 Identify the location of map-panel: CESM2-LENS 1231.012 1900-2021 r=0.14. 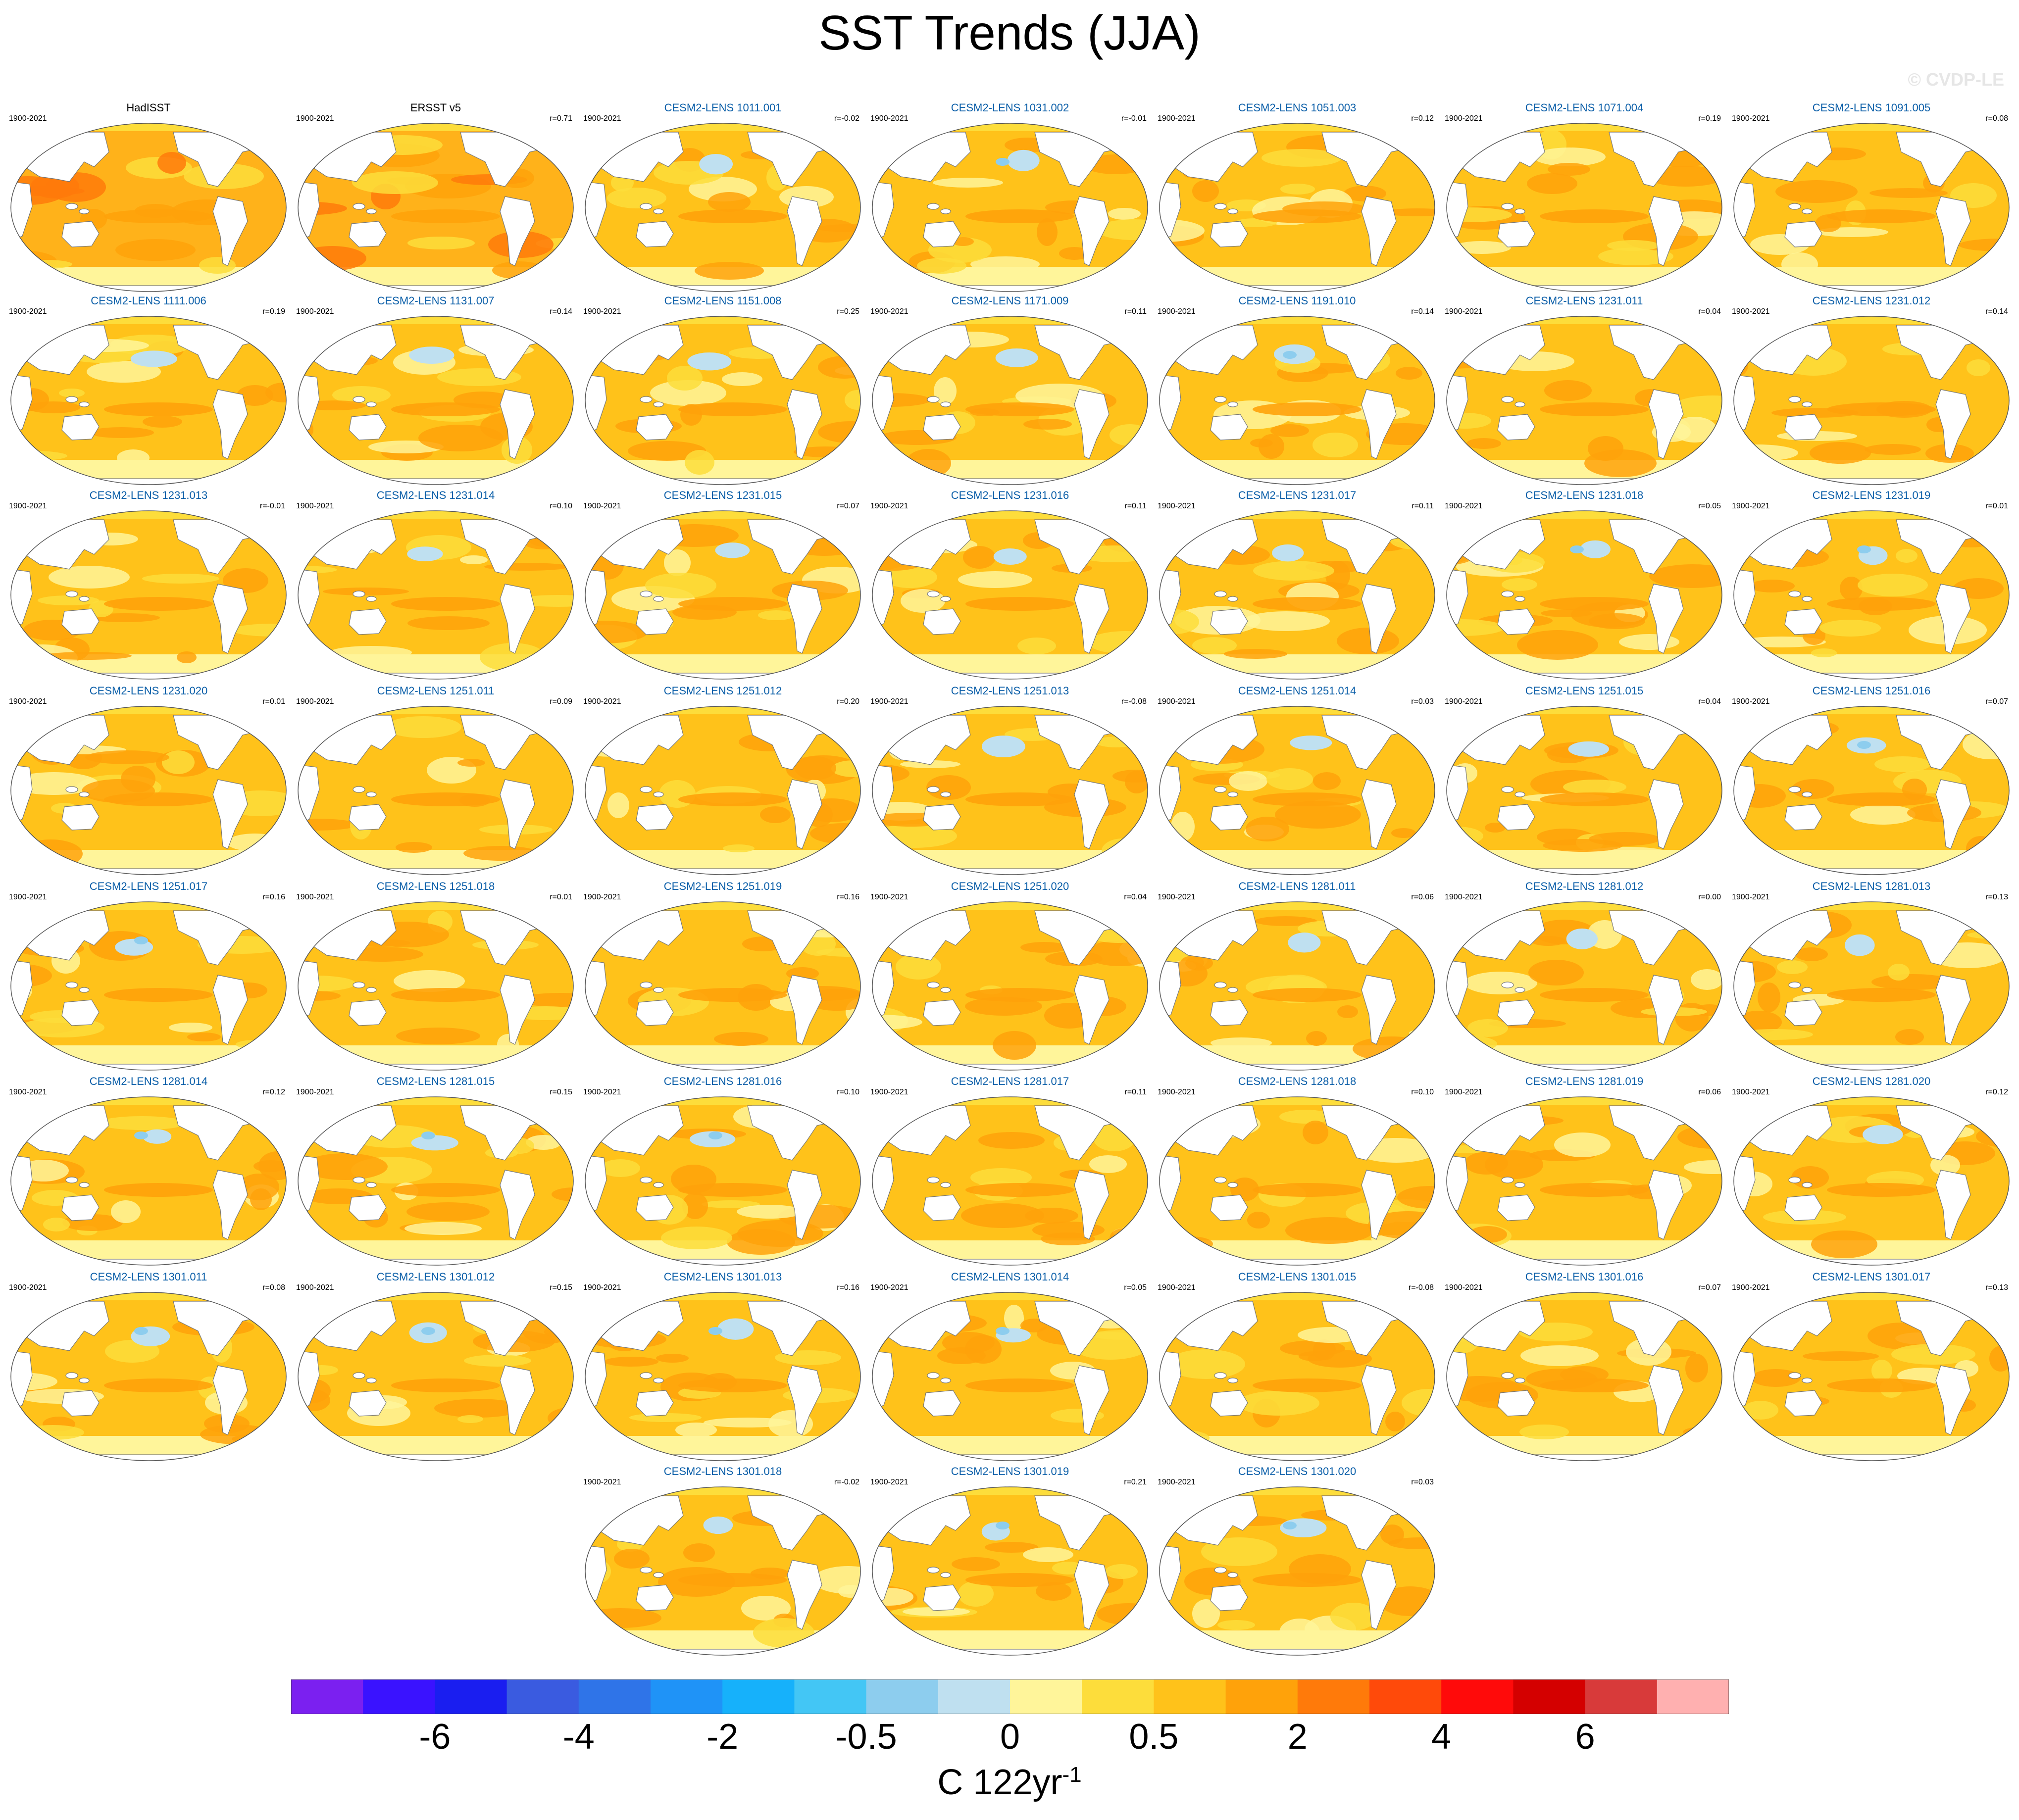
(1871, 391).